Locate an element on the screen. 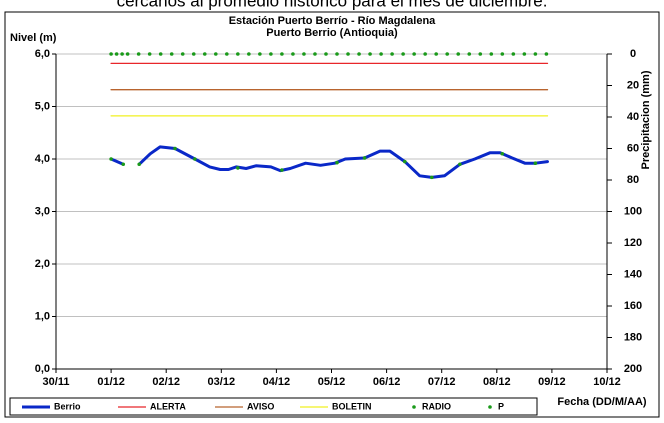 This screenshot has height=423, width=664. legend-box is located at coordinates (273, 406).